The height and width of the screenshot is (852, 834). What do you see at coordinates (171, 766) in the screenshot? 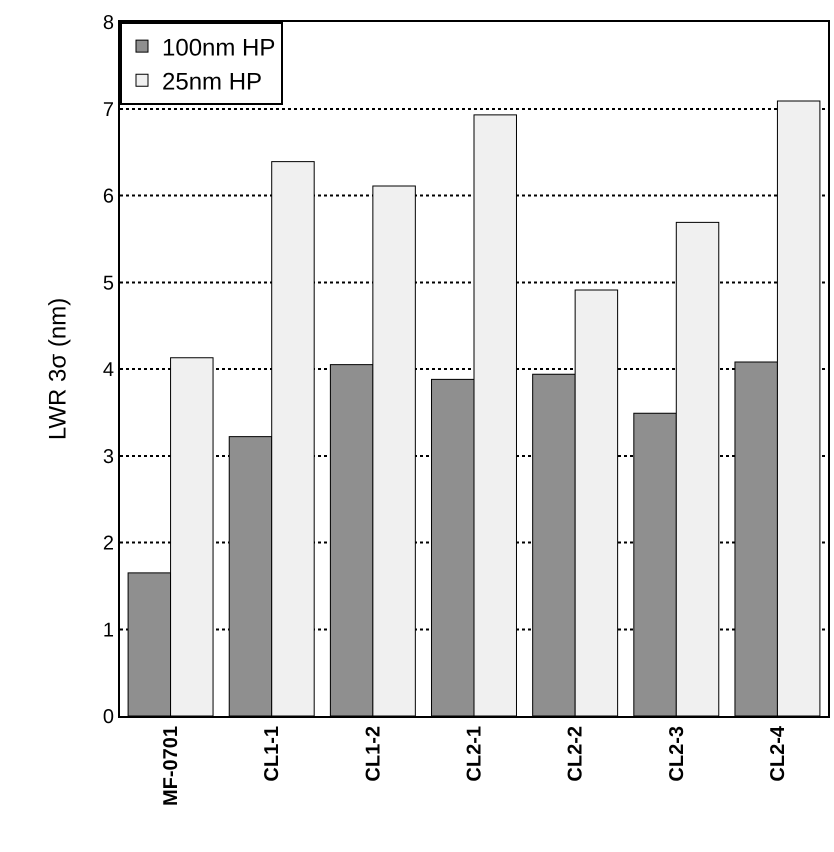
I see `x-tick-label: MF-0701` at bounding box center [171, 766].